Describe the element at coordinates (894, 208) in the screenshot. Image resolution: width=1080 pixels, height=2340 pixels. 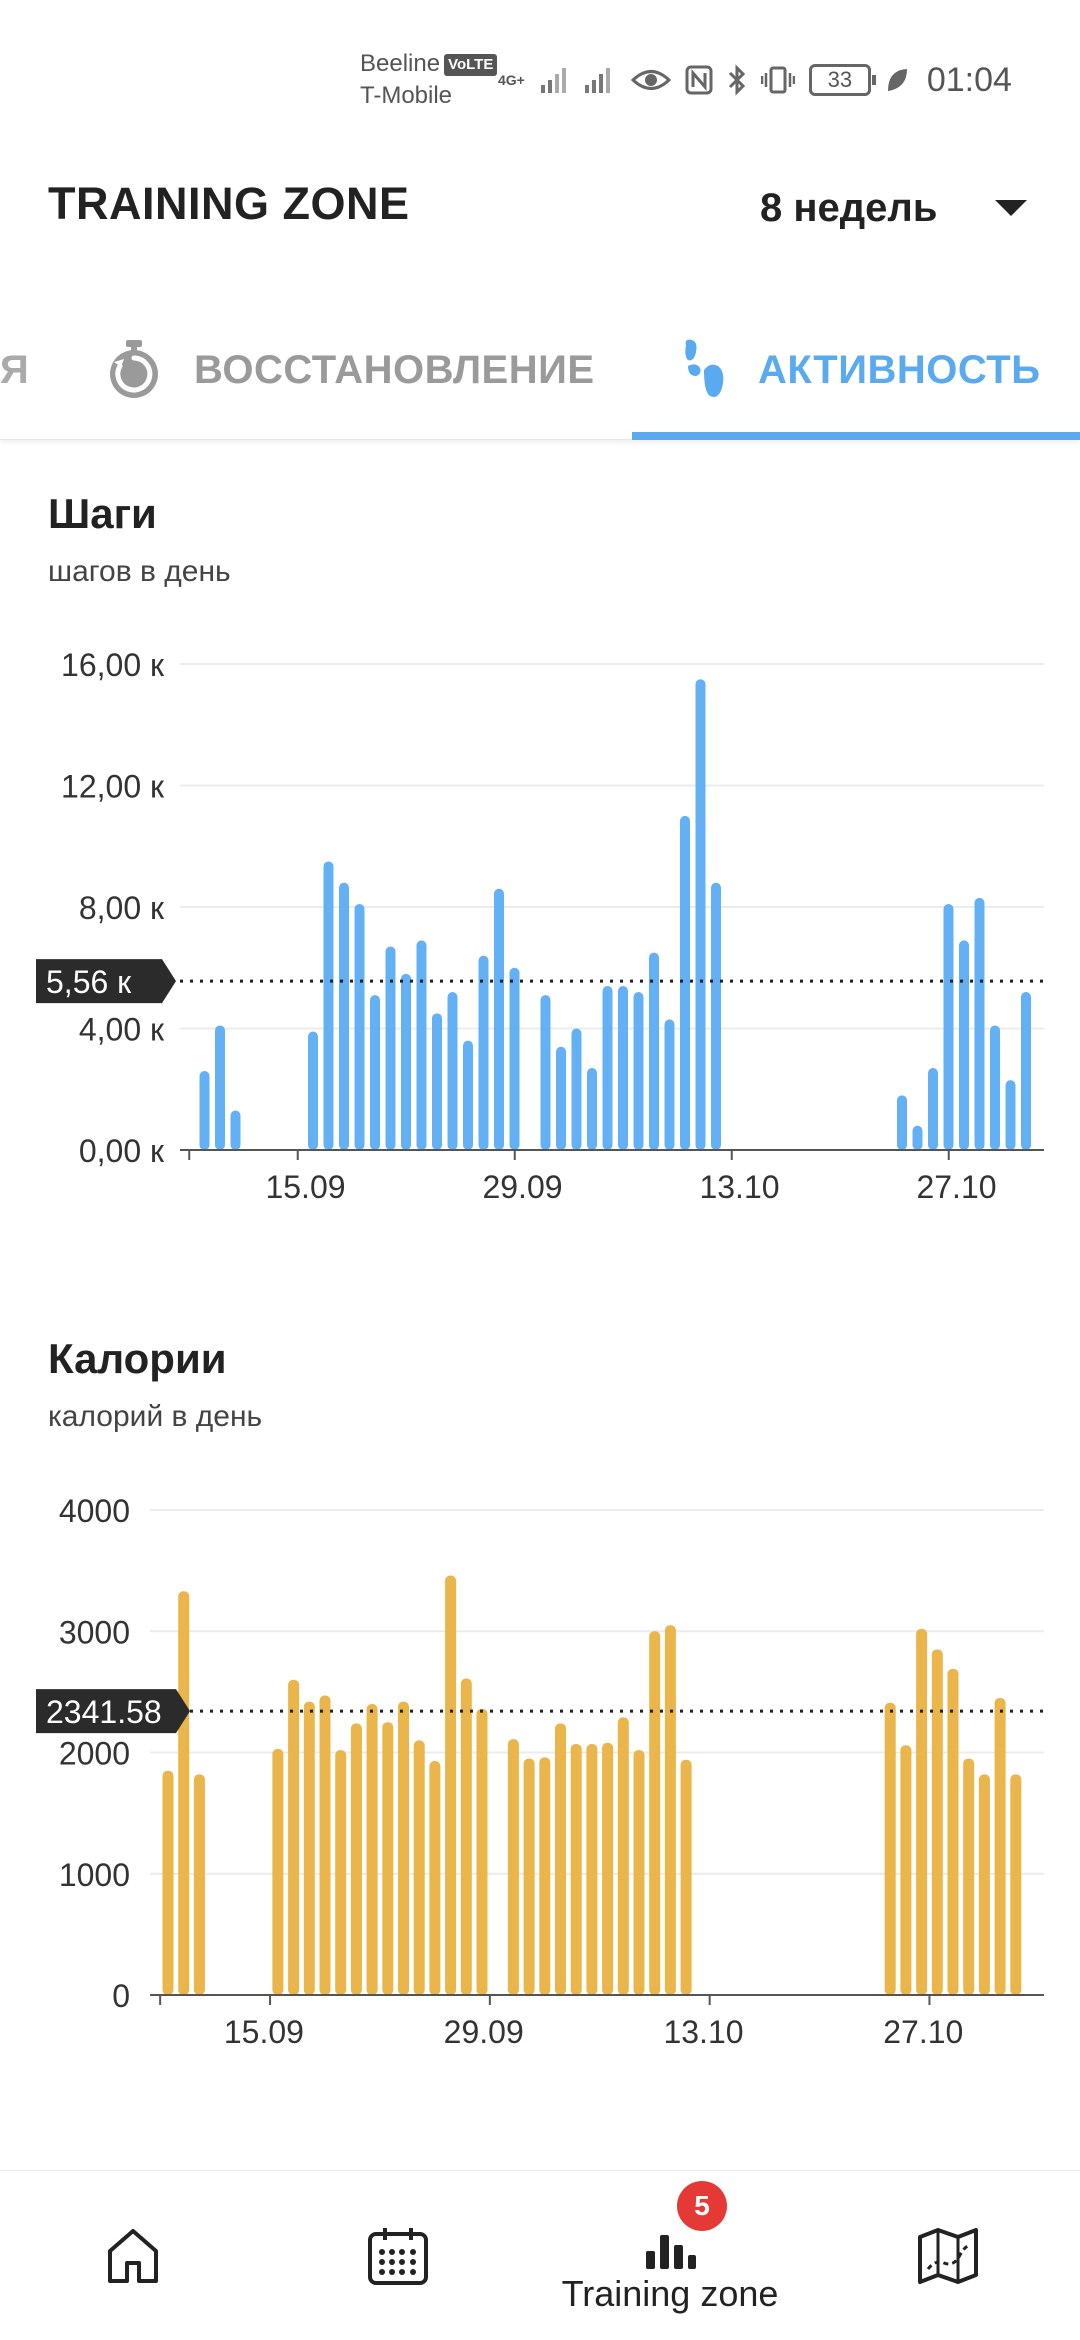
I see `period-dropdown: 8 недель` at that location.